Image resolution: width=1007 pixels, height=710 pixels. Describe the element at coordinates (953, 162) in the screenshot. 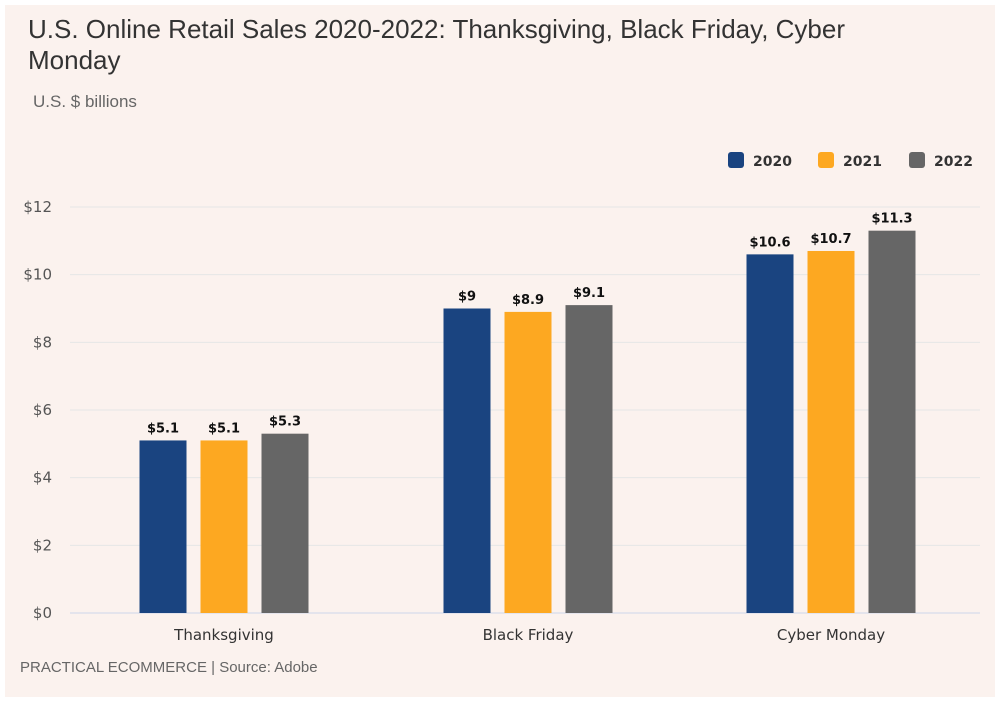

I see `legend-label-2022: 2022` at that location.